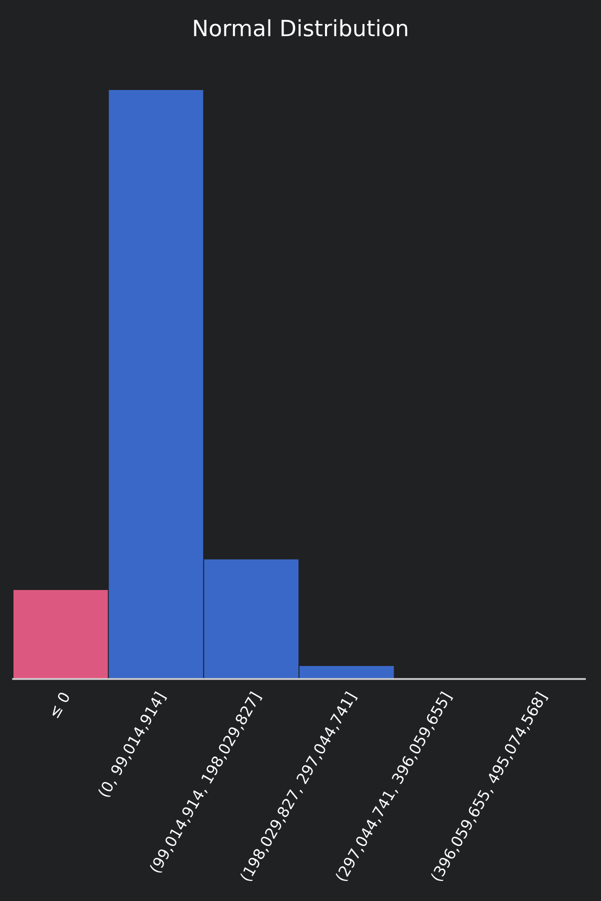  Describe the element at coordinates (60, 634) in the screenshot. I see `bar` at that location.